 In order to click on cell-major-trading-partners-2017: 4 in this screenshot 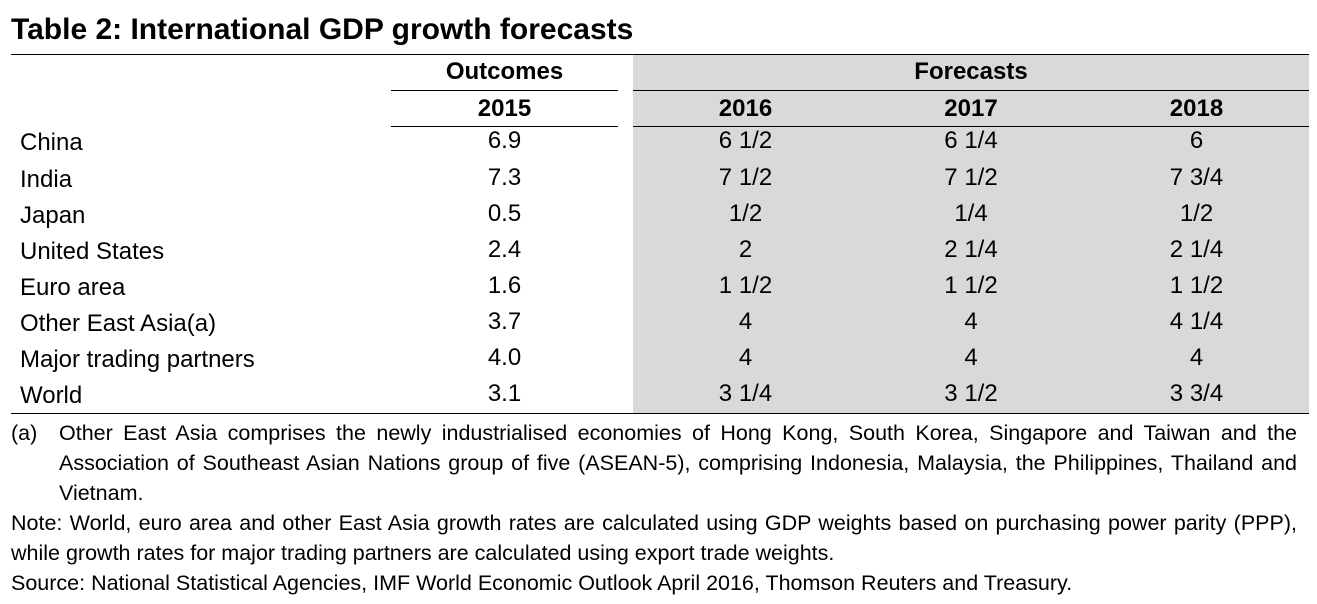, I will do `click(971, 357)`.